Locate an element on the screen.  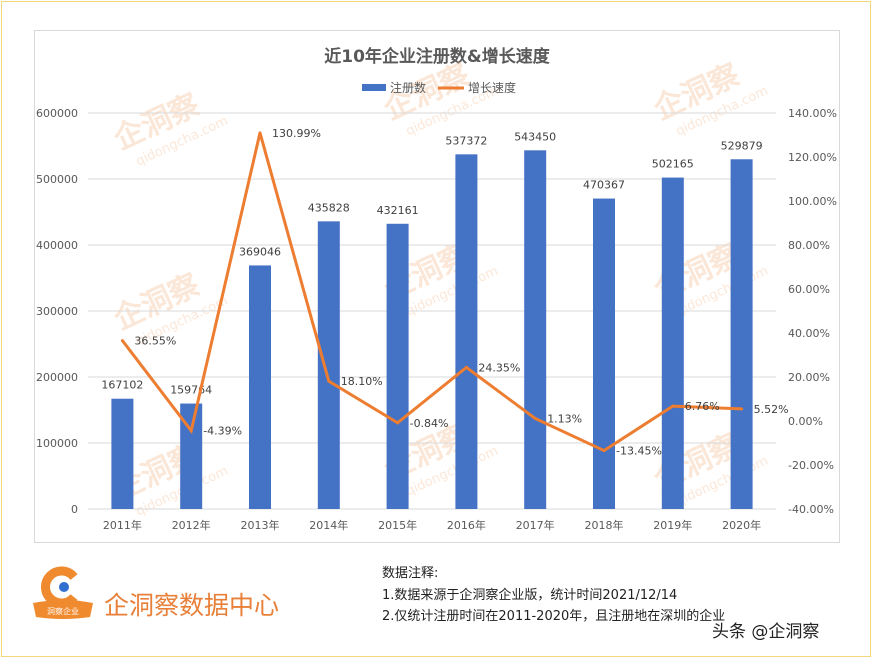
line-label: 18.10% is located at coordinates (362, 381).